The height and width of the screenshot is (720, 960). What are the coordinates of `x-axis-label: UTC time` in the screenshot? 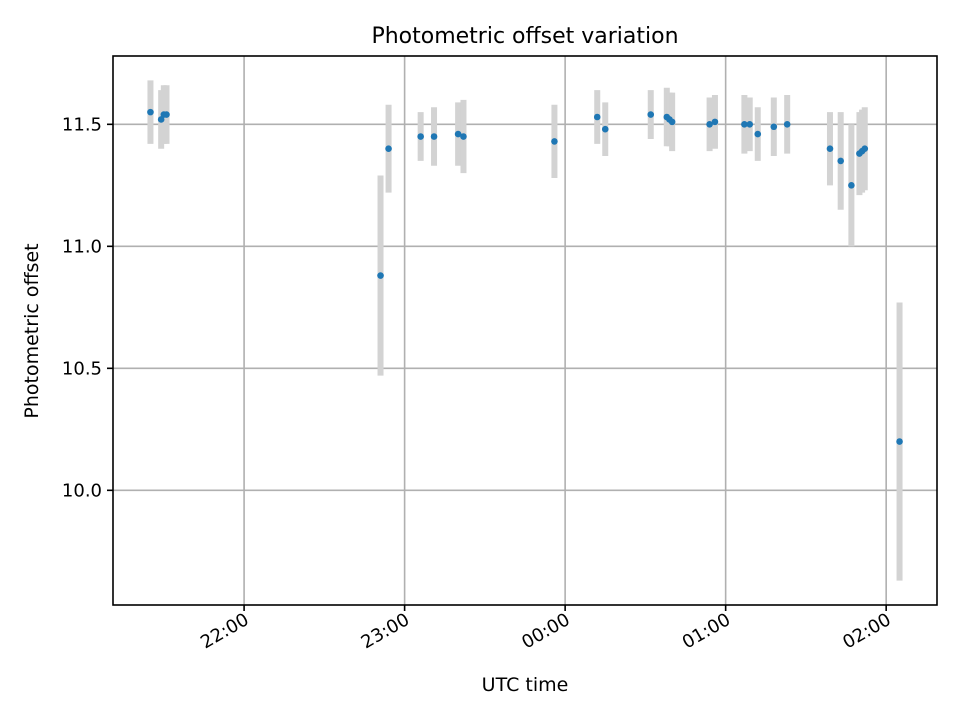 It's located at (525, 685).